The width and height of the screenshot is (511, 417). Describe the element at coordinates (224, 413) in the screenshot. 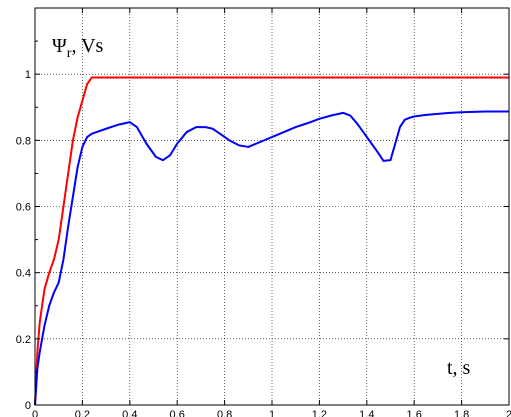

I see `x-tick-label: 0.8` at that location.